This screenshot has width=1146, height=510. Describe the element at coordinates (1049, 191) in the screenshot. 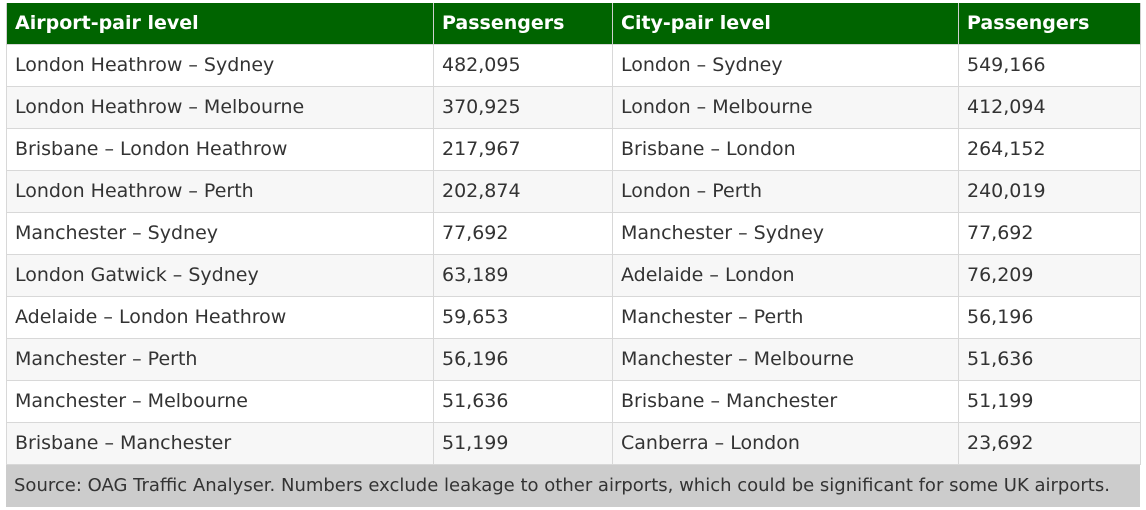

I see `city-passengers-cell: 240,019` at that location.